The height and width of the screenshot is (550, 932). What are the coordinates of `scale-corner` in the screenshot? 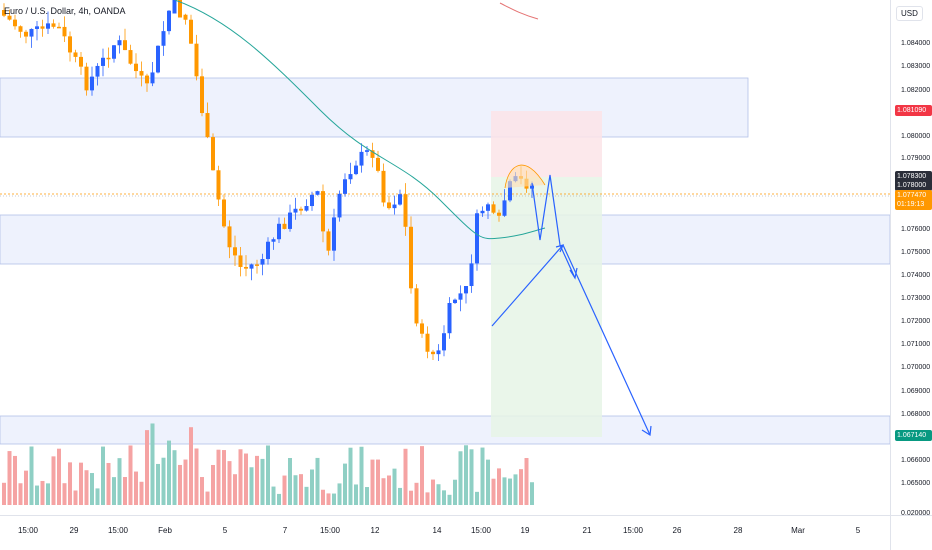 It's located at (911, 532).